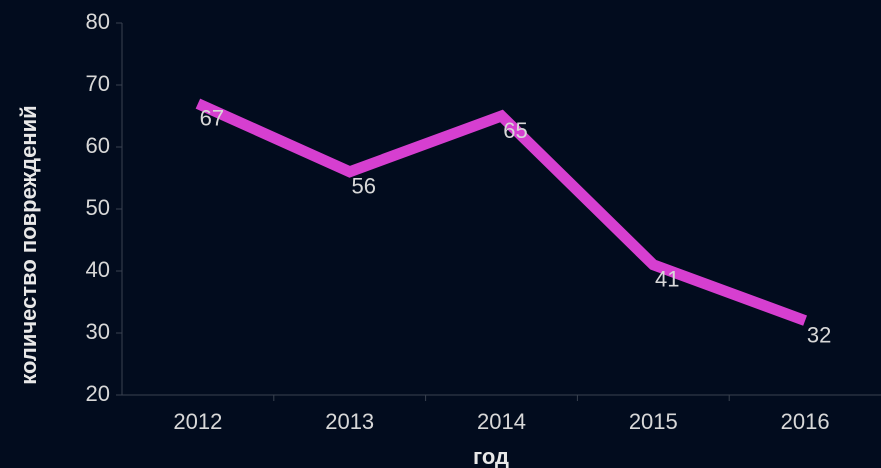  What do you see at coordinates (491, 456) in the screenshot?
I see `x-axis-title: год` at bounding box center [491, 456].